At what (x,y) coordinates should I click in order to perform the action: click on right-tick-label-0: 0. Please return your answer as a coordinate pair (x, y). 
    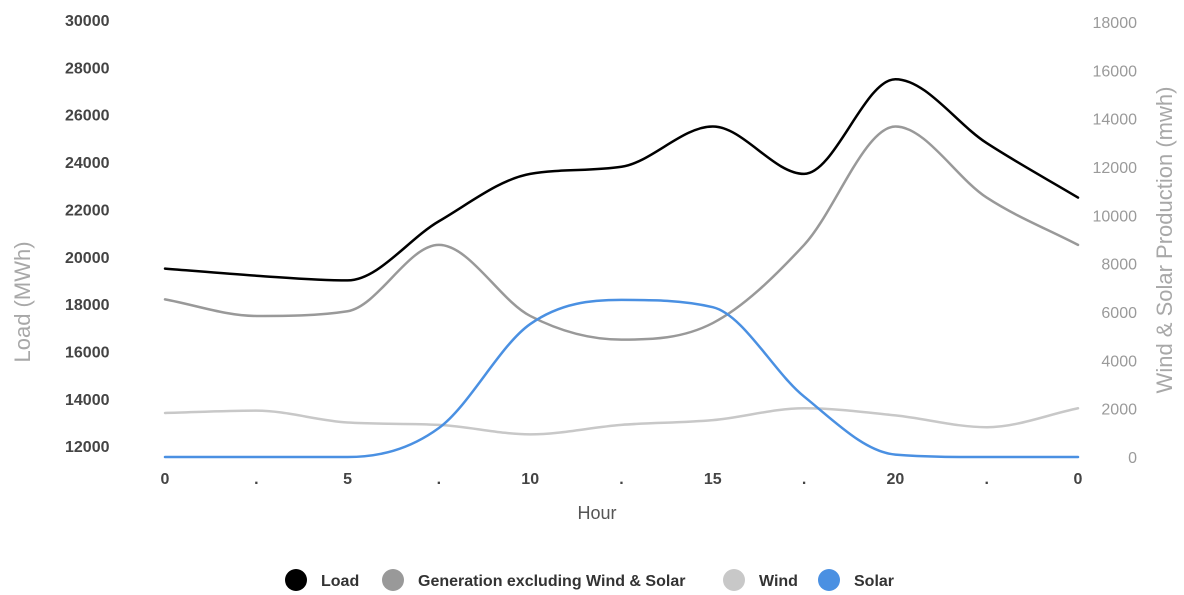
    Looking at the image, I should click on (1132, 458).